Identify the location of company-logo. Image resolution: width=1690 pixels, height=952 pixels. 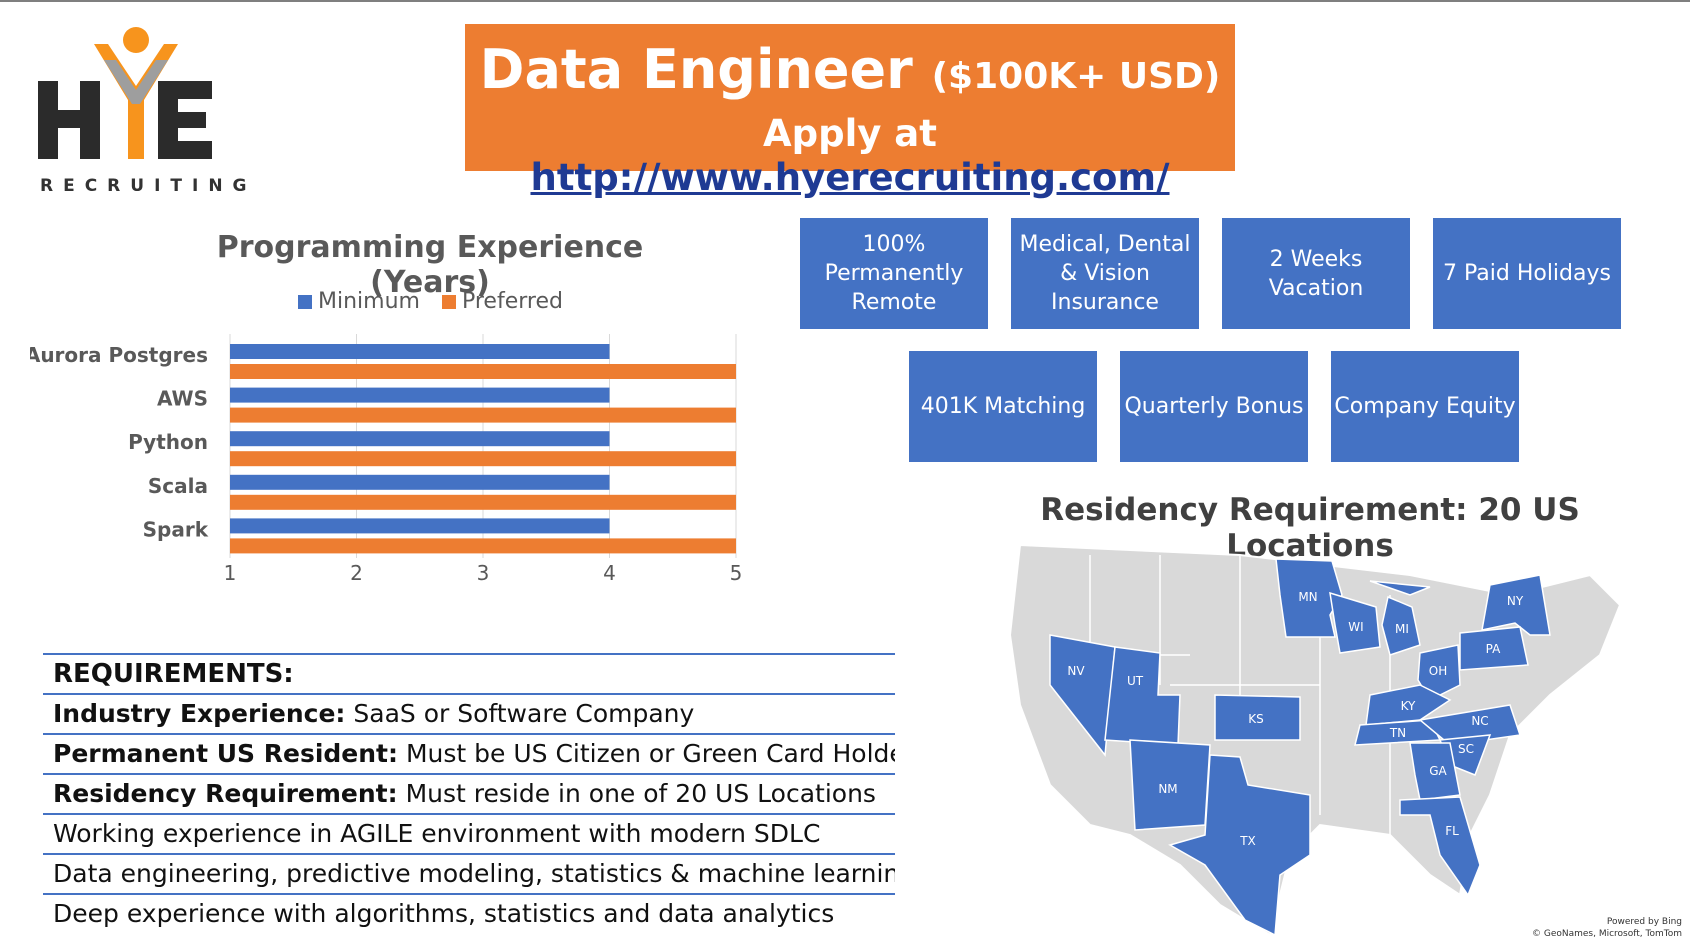
(138, 111).